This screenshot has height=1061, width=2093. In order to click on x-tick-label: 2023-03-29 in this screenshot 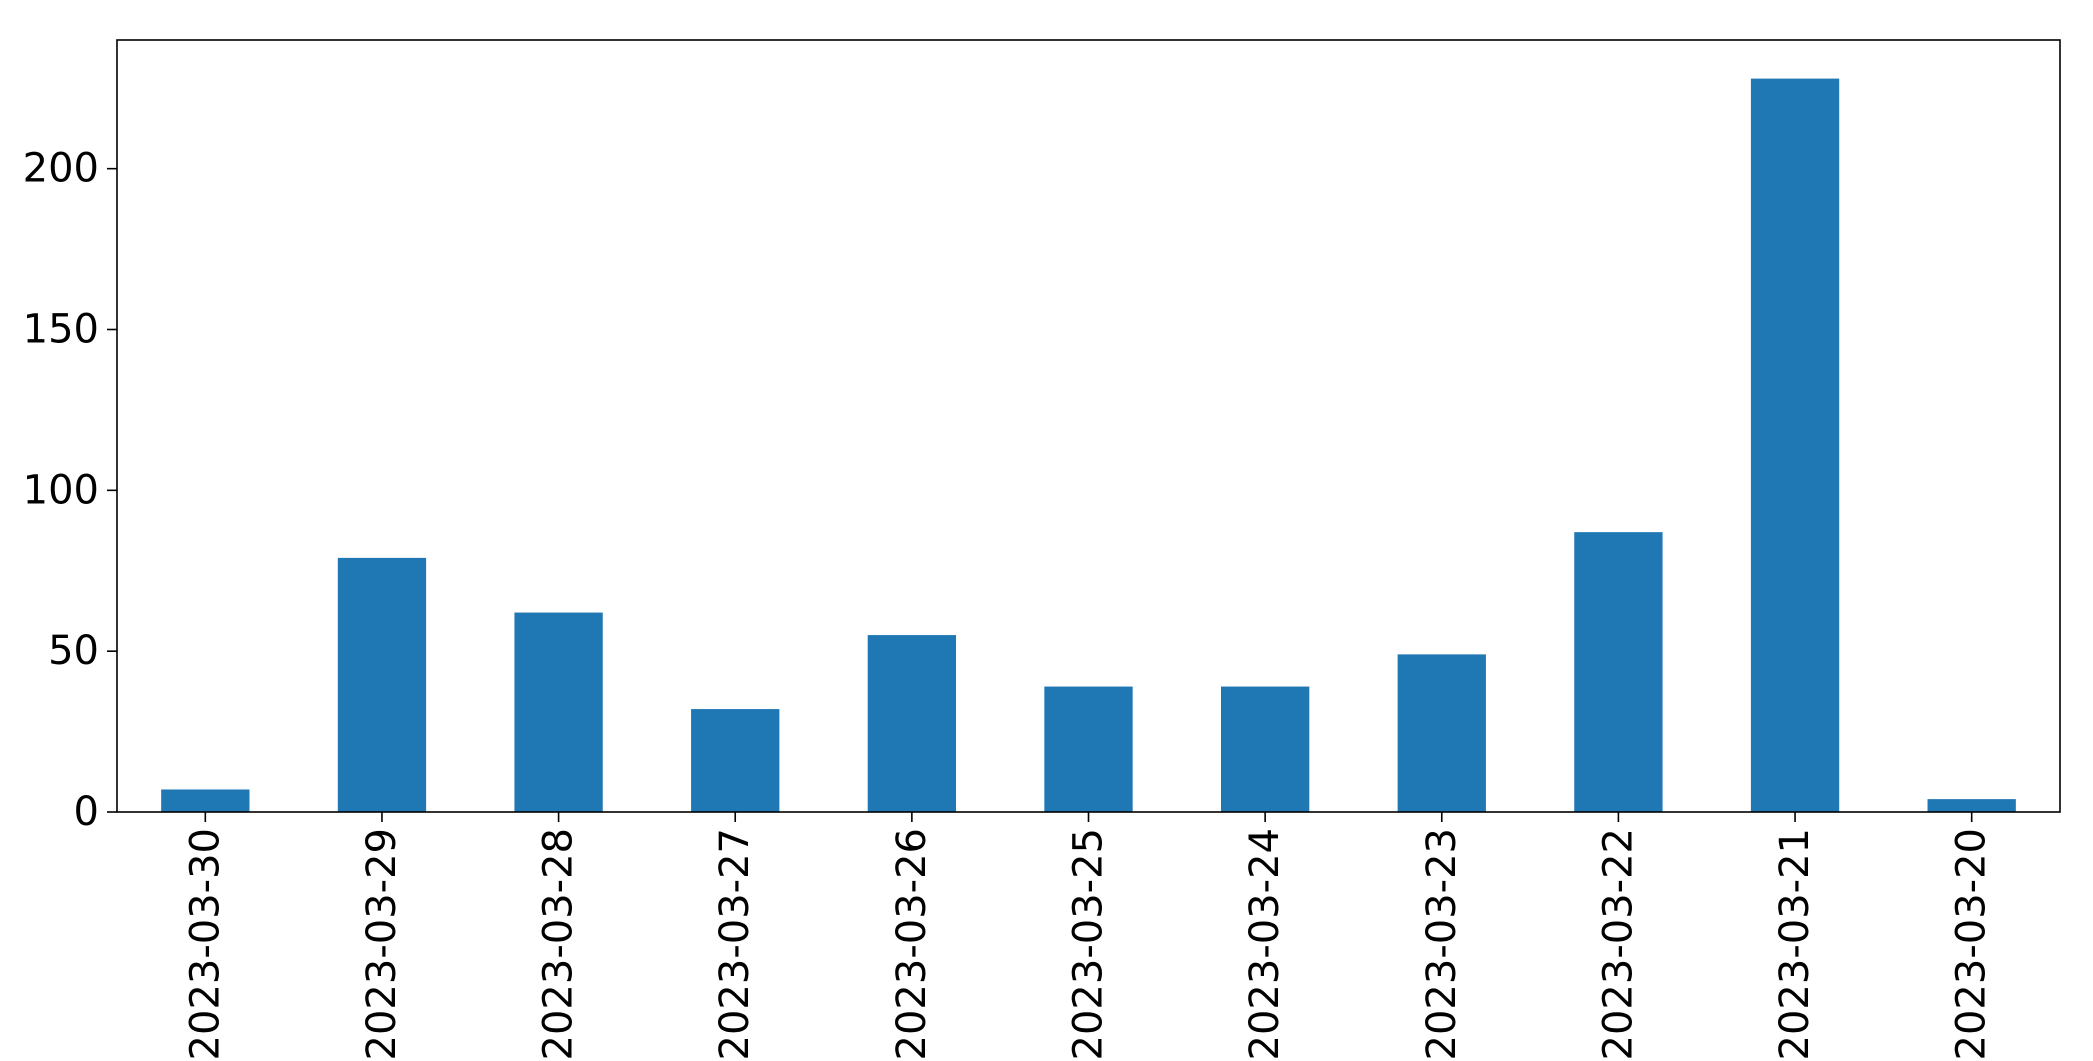, I will do `click(382, 944)`.